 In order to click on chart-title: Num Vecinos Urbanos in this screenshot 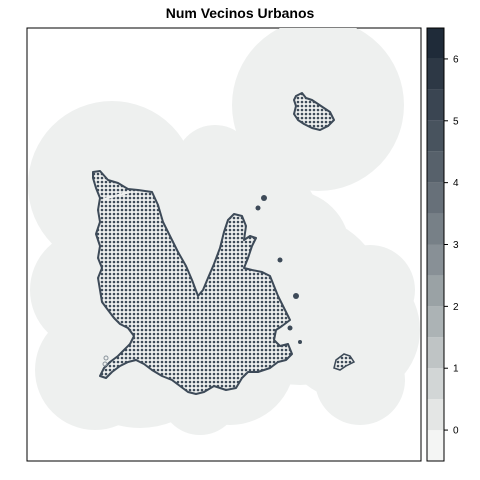, I will do `click(240, 13)`.